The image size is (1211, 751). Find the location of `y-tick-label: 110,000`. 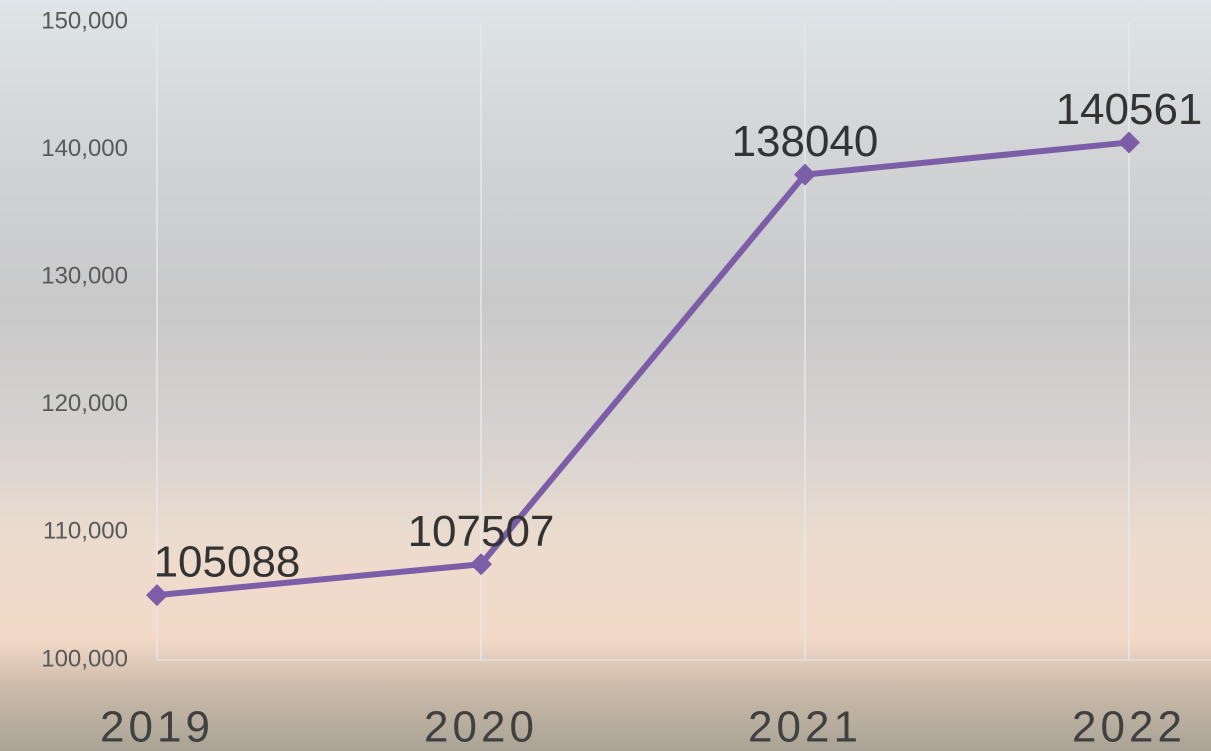

y-tick-label: 110,000 is located at coordinates (85, 531).